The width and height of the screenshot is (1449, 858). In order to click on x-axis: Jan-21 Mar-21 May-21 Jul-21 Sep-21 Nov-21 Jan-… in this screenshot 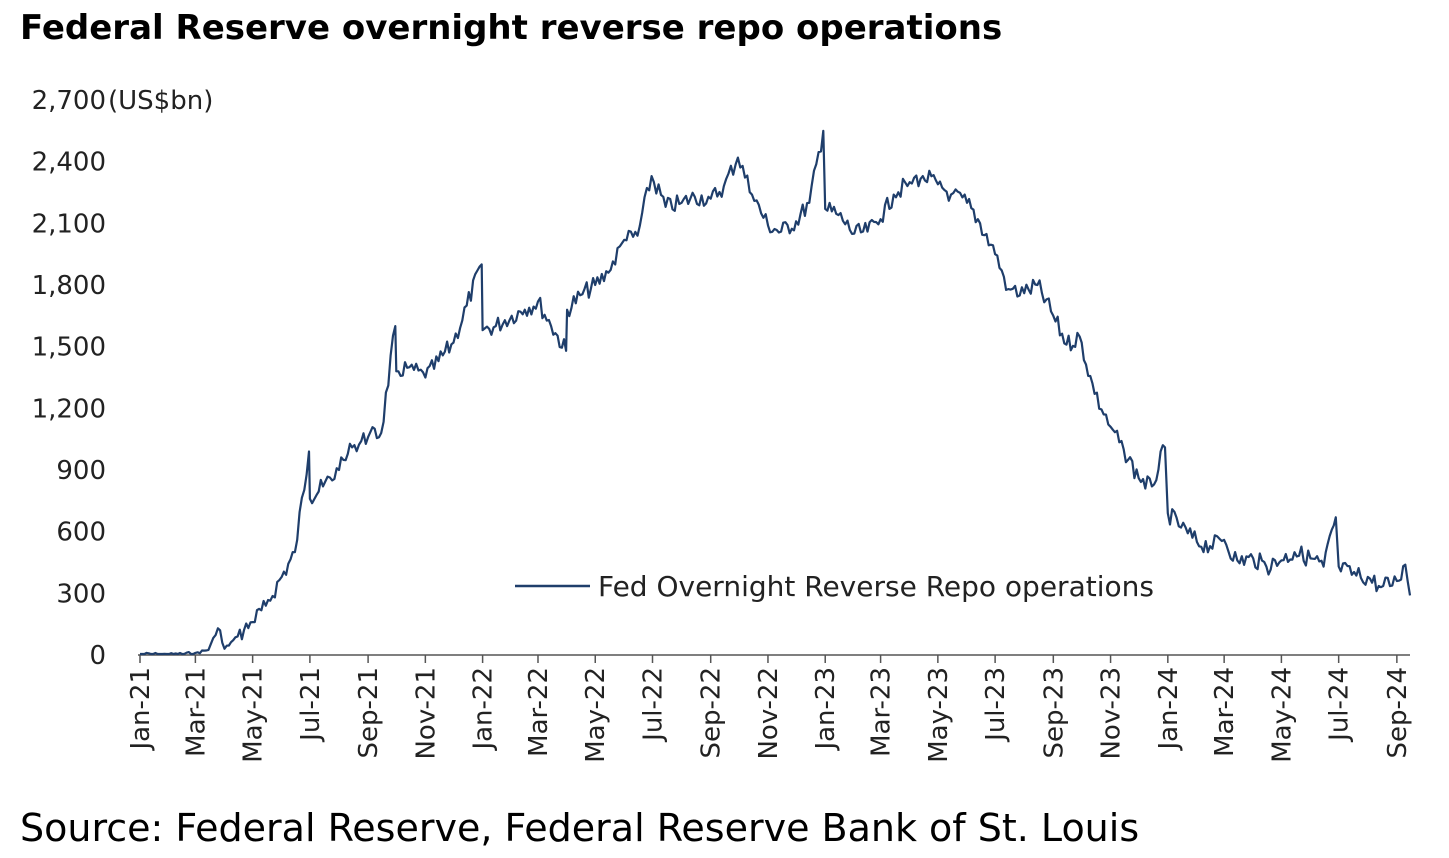, I will do `click(769, 708)`.